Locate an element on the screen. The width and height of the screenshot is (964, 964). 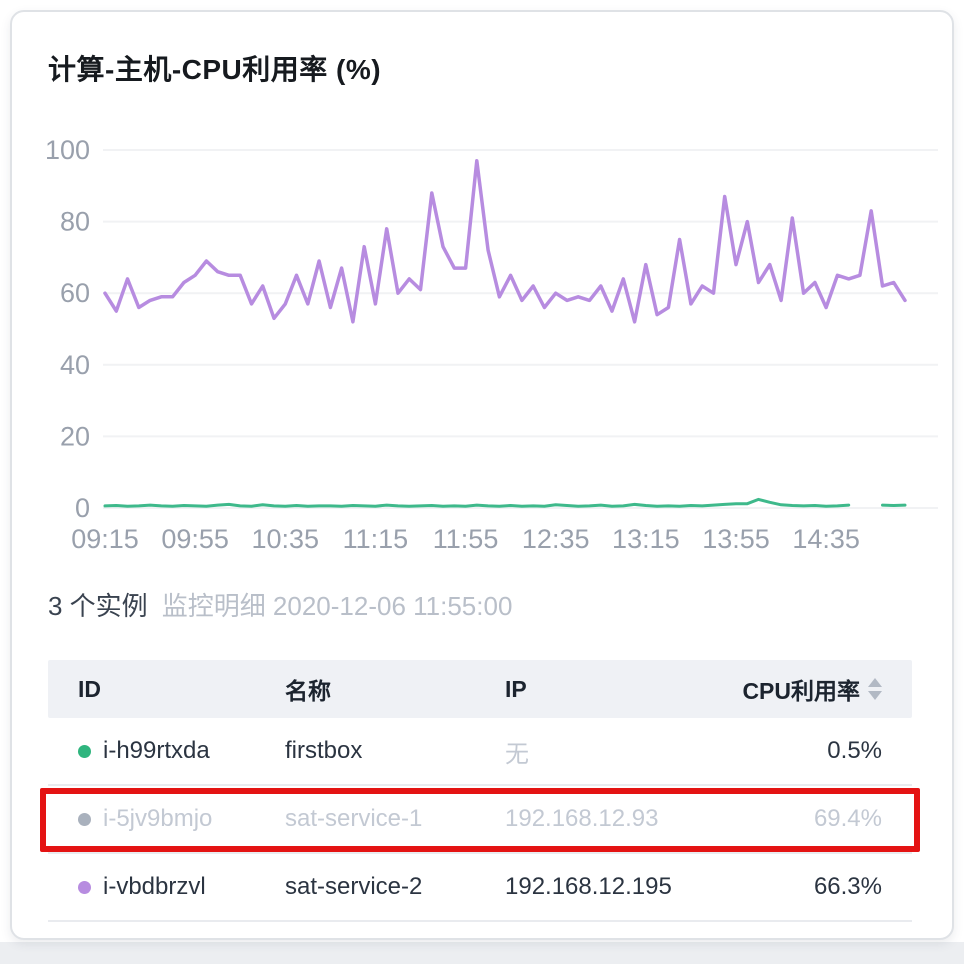
svg-text: 11:15 is located at coordinates (376, 539).